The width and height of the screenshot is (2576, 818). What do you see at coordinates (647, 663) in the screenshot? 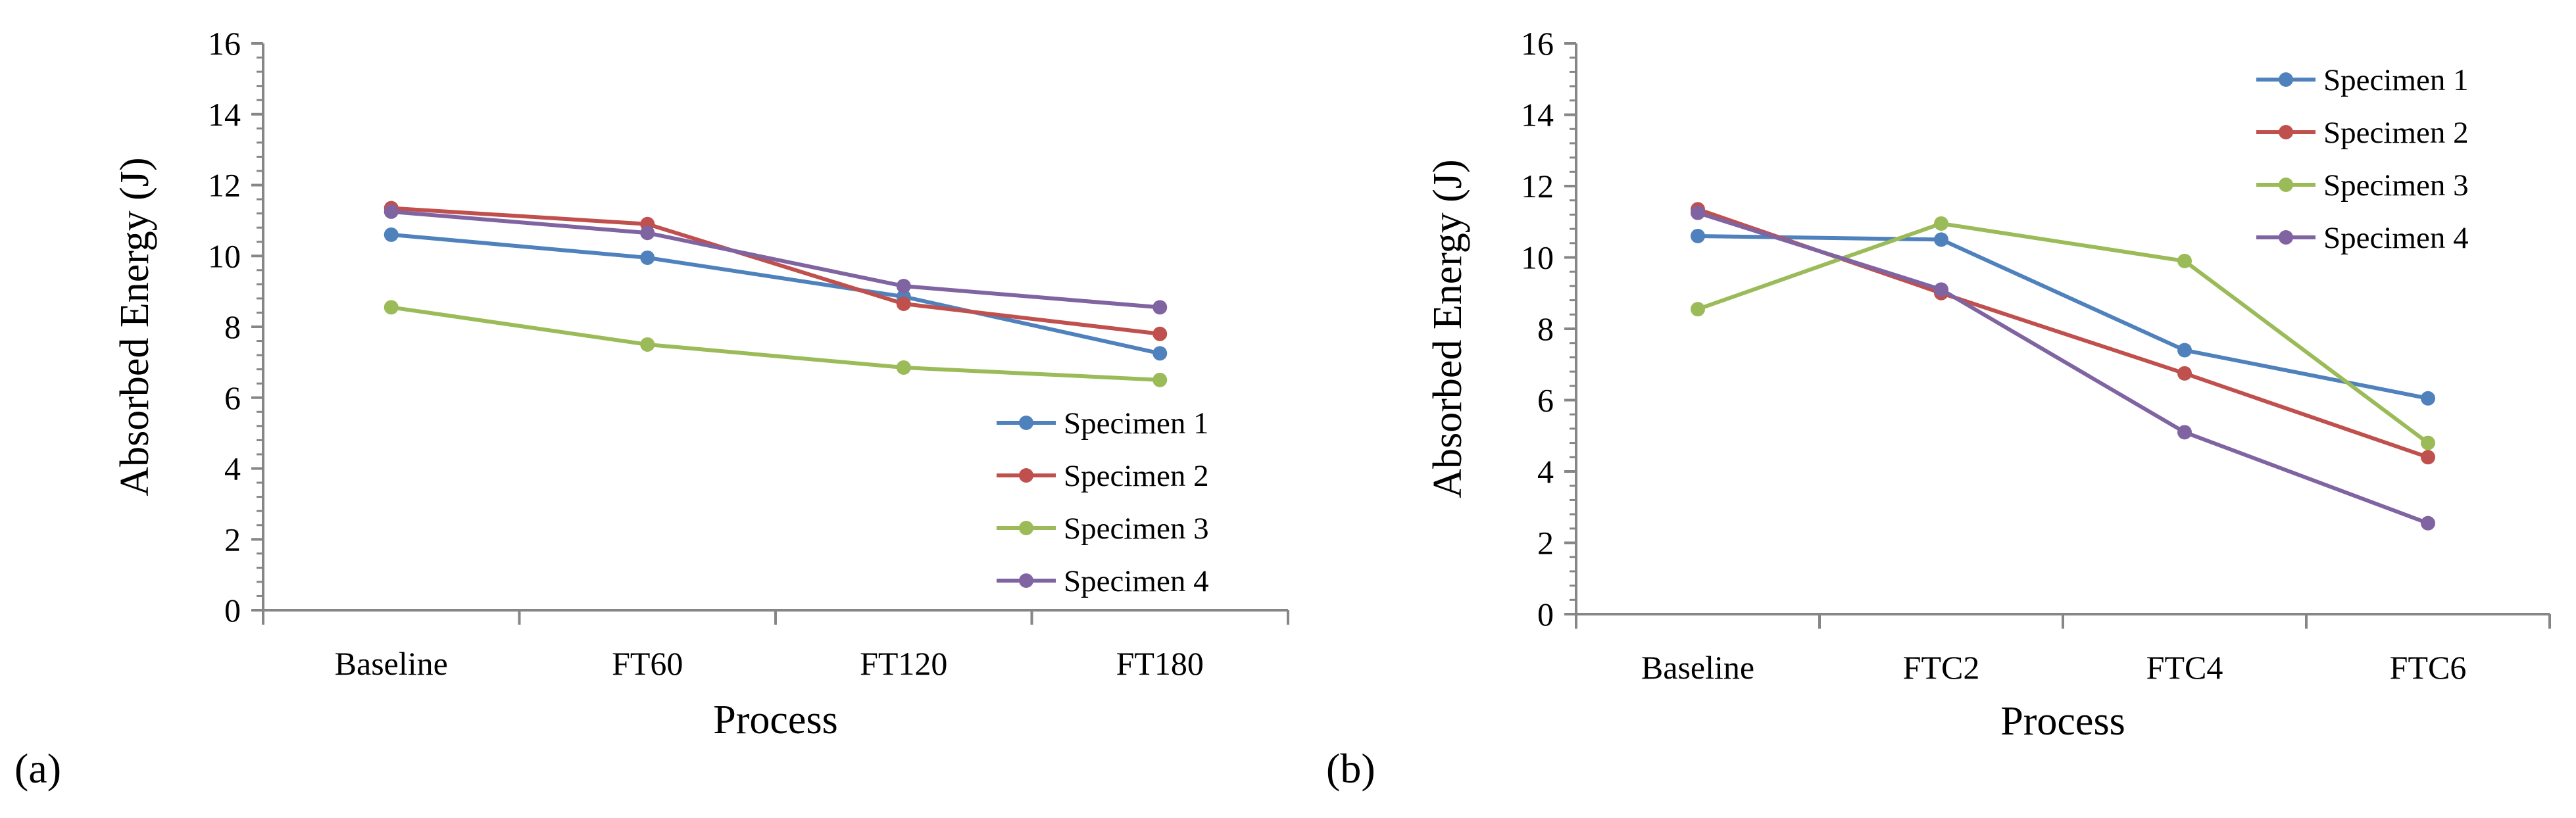
I see `x-tick-label: FT60` at bounding box center [647, 663].